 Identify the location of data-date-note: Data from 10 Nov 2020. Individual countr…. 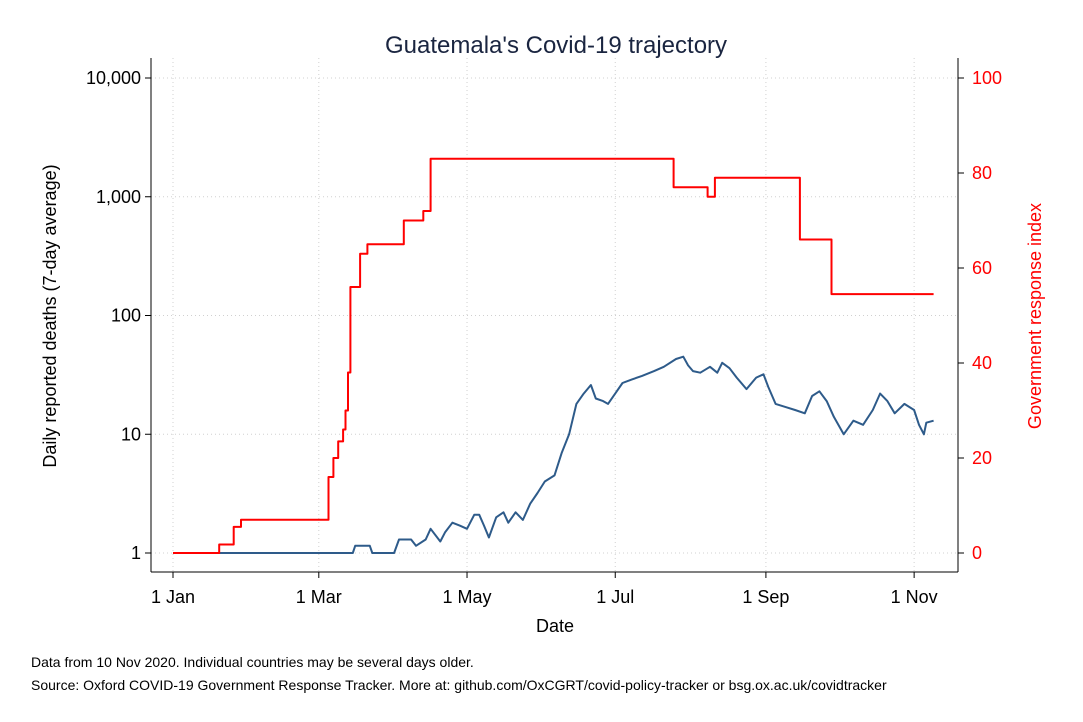
(252, 662).